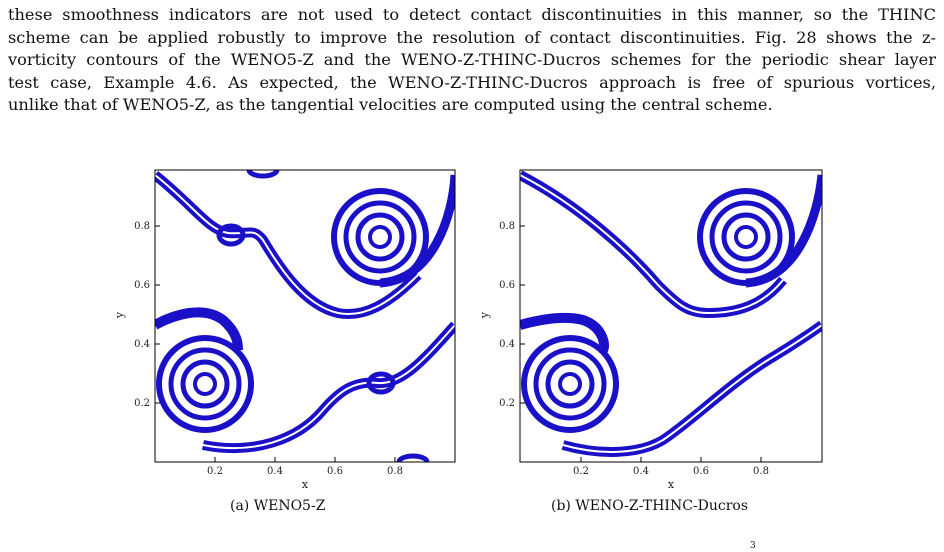  I want to click on figure-caption: (a) WENO5-Z, so click(278, 506).